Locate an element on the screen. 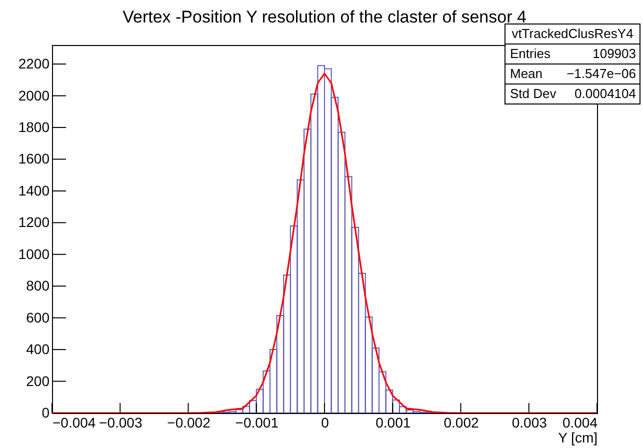 The image size is (643, 448). y-tick-label: 600 is located at coordinates (38, 317).